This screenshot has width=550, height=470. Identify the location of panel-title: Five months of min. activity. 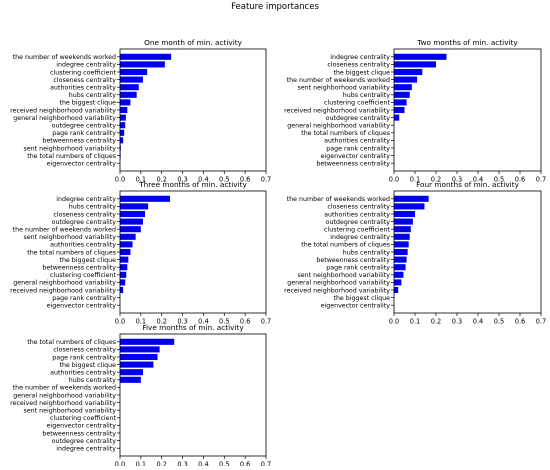
(193, 327).